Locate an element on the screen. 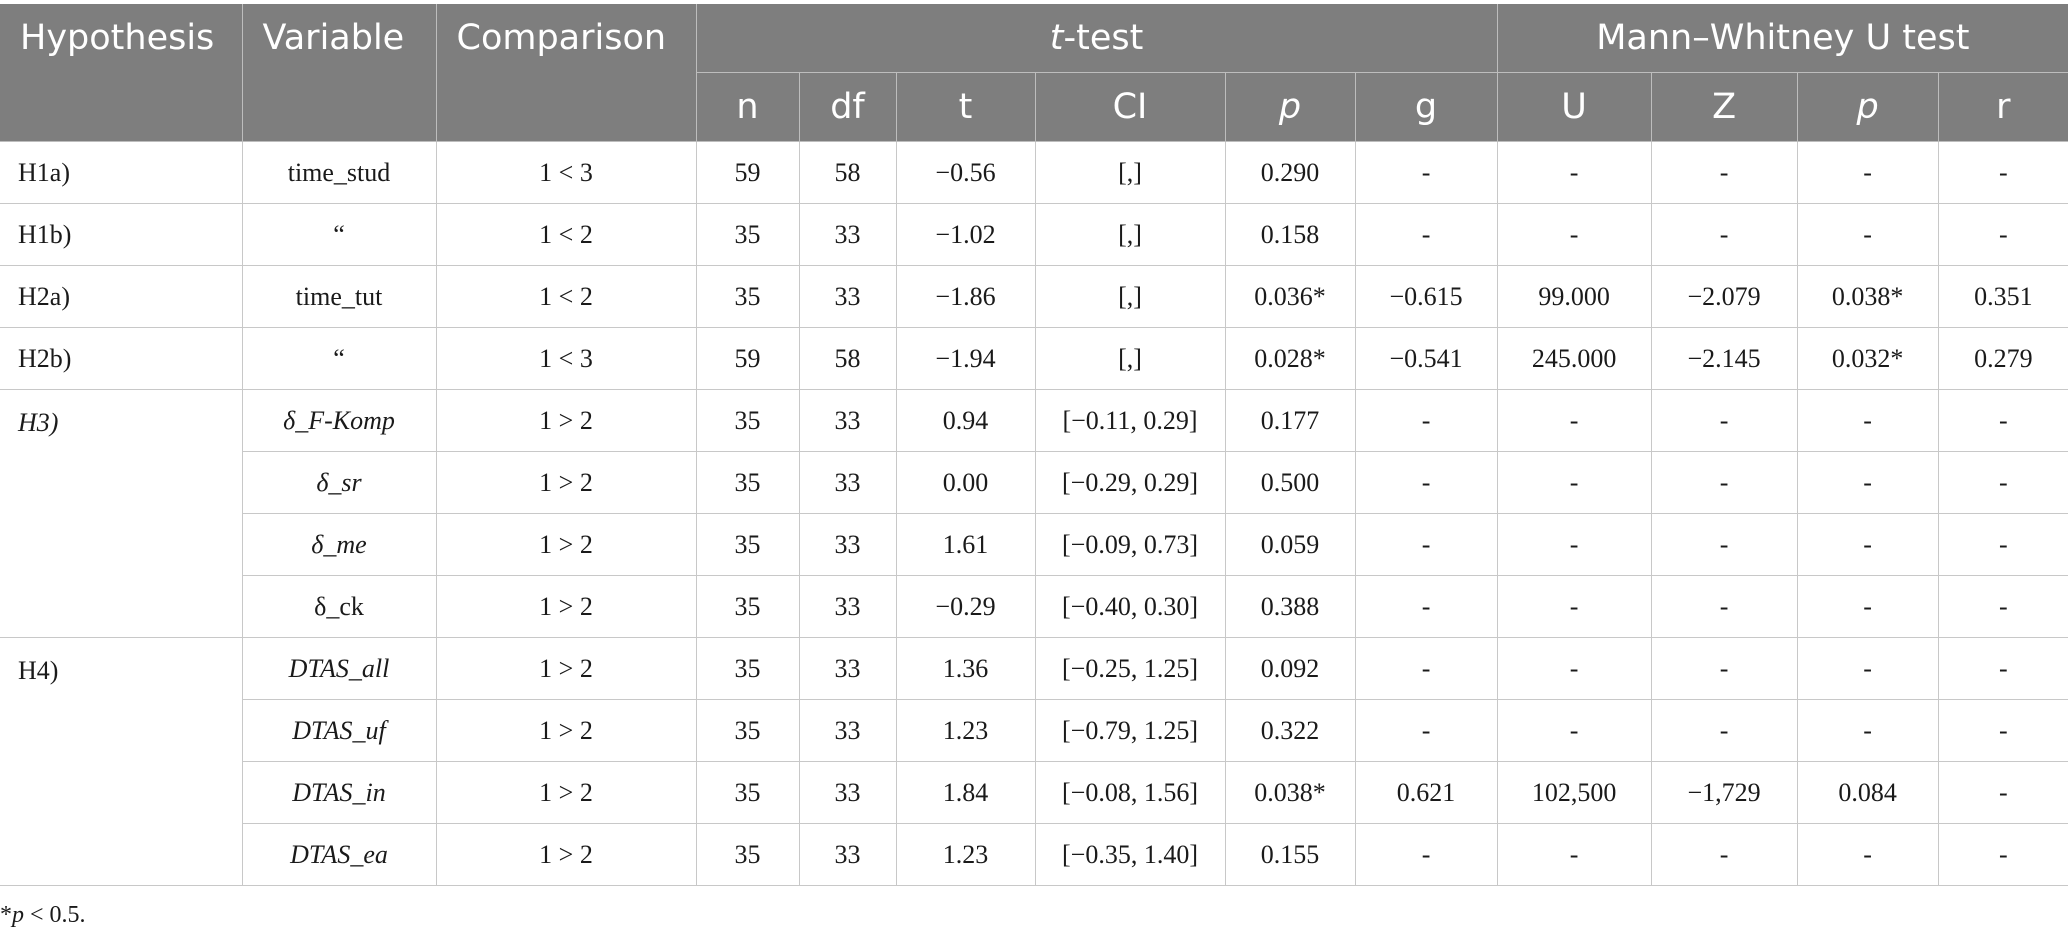 The height and width of the screenshot is (940, 2068). footnote-p: p is located at coordinates (18, 915).